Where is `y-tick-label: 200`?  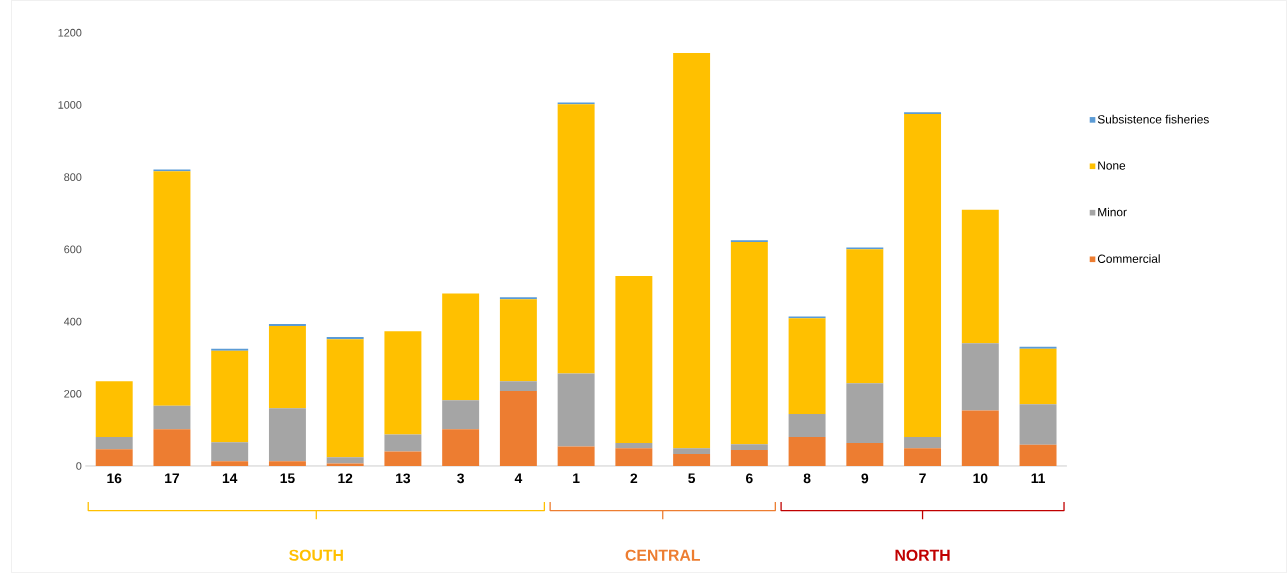 y-tick-label: 200 is located at coordinates (73, 393).